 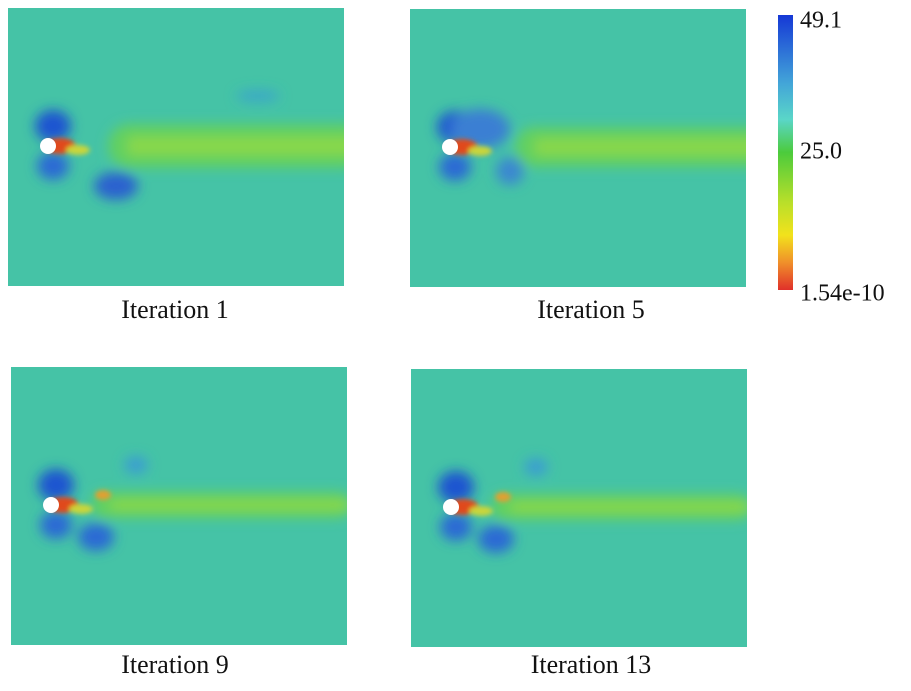 What do you see at coordinates (591, 664) in the screenshot?
I see `panel-caption: Iteration 13` at bounding box center [591, 664].